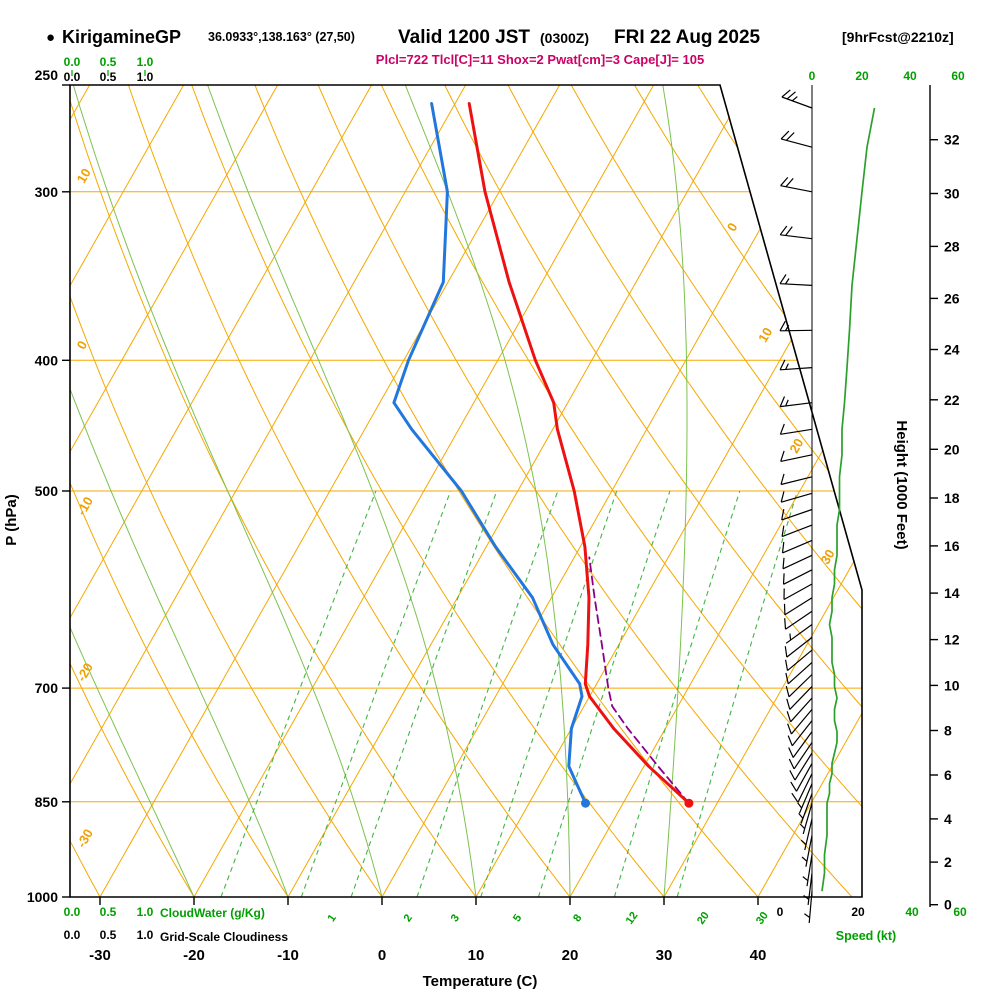 This screenshot has height=1000, width=1000. Describe the element at coordinates (145, 912) in the screenshot. I see `cloudwater-scale-tick: 1.0` at that location.